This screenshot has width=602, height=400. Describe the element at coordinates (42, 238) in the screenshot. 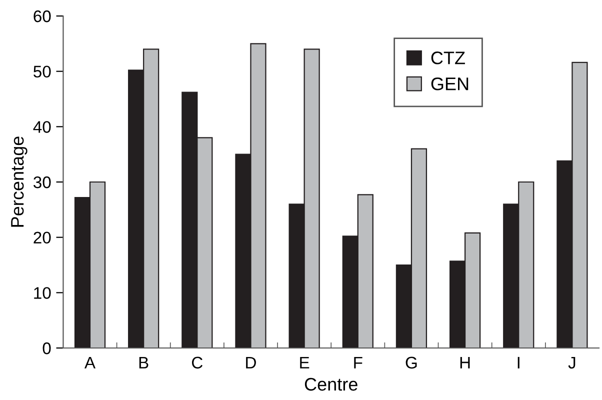

I see `y-tick-label: 20` at that location.